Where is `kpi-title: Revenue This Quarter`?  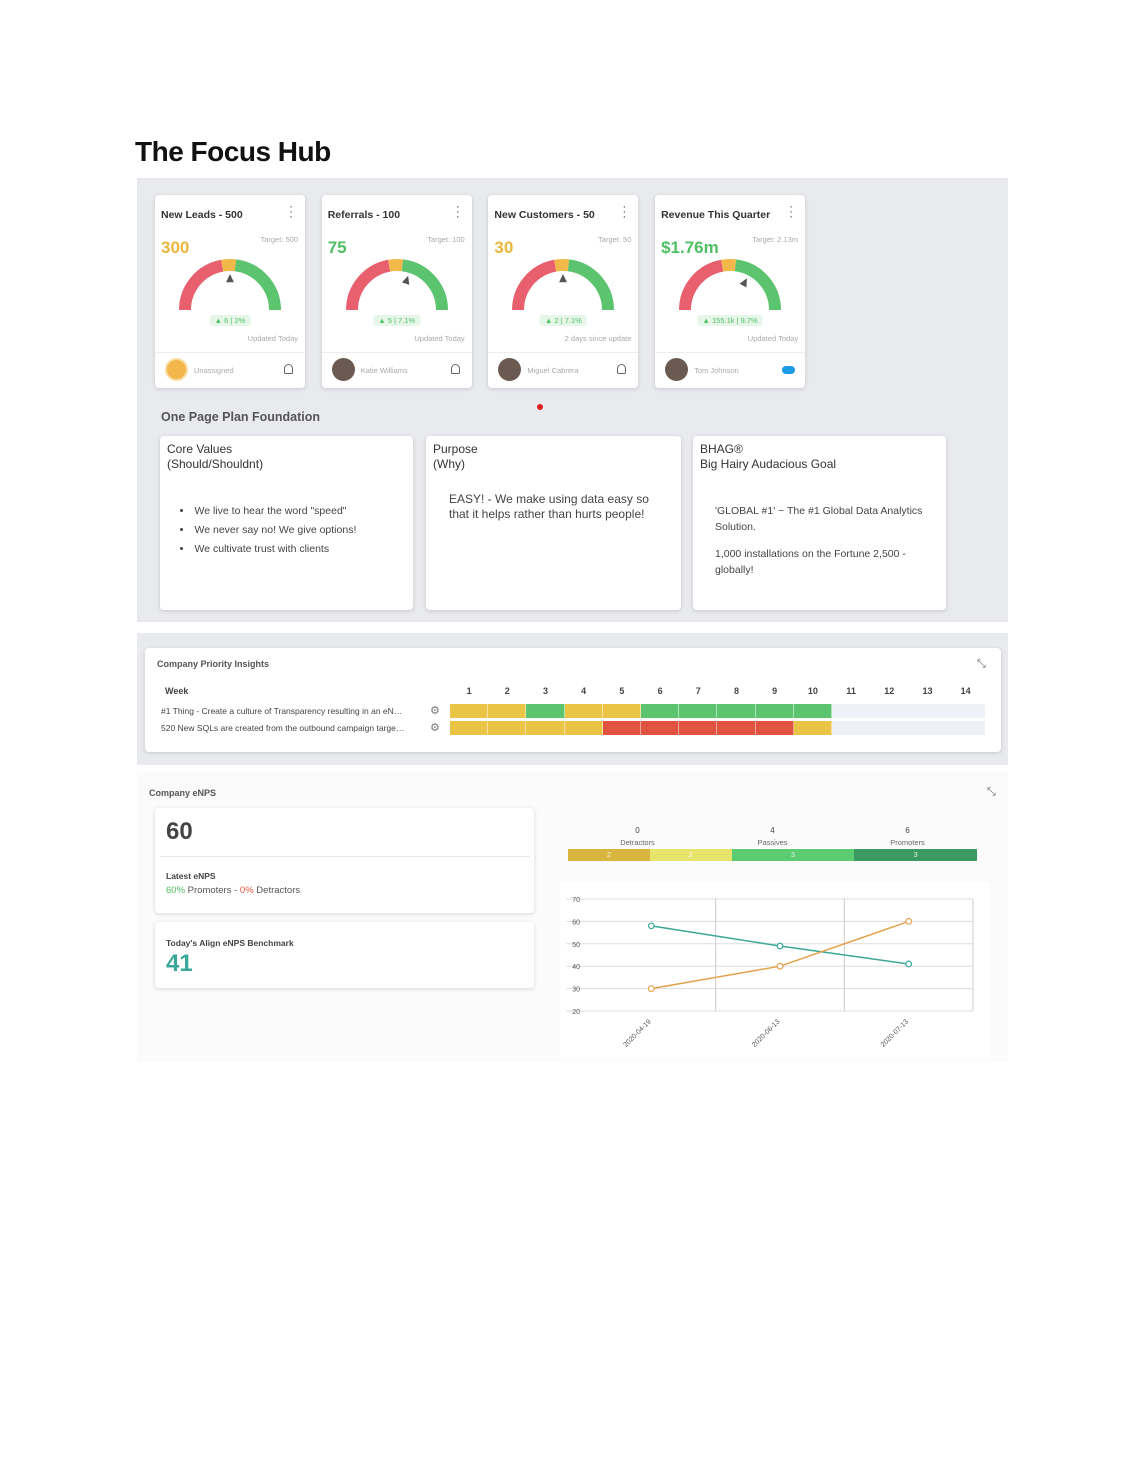
kpi-title: Revenue This Quarter is located at coordinates (716, 215).